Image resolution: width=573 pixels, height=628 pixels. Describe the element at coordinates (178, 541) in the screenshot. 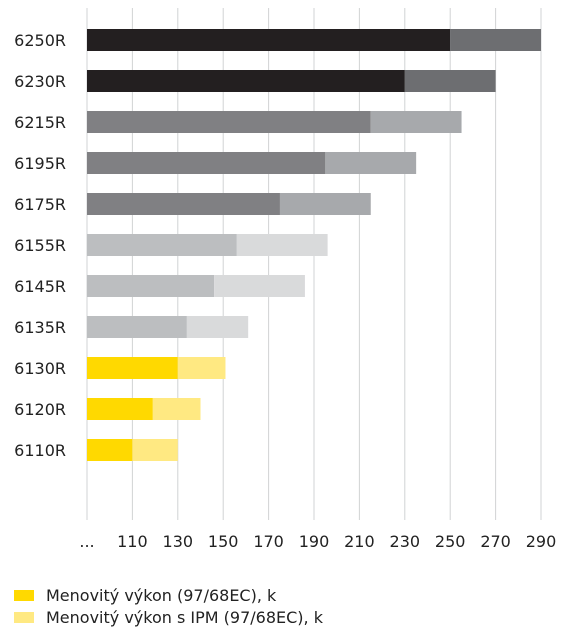

I see `x-tick-label: 130` at that location.